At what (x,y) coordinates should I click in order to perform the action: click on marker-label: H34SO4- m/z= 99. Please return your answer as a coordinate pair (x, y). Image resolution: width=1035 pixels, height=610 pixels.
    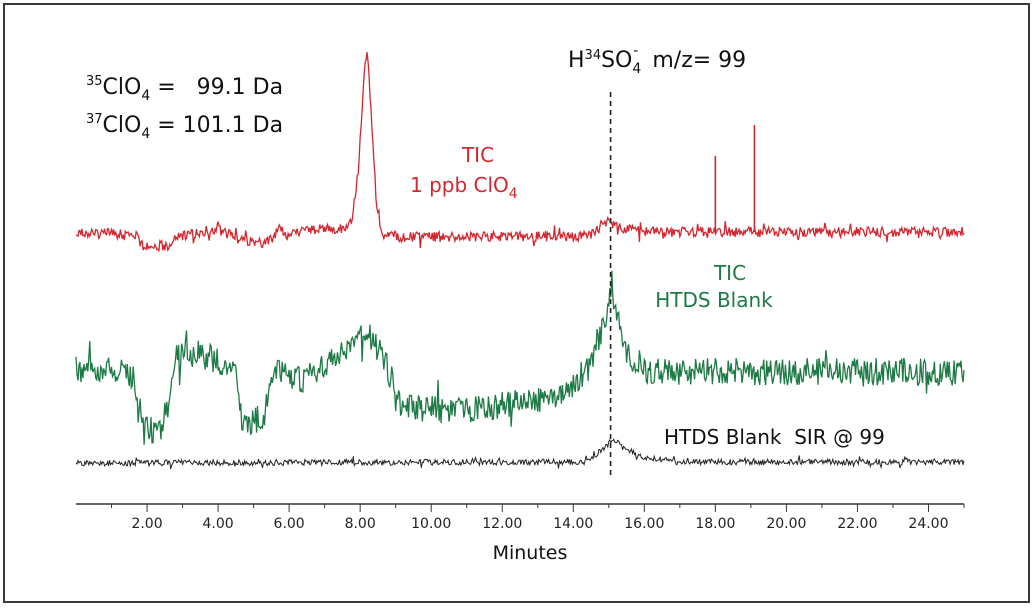
    Looking at the image, I should click on (657, 60).